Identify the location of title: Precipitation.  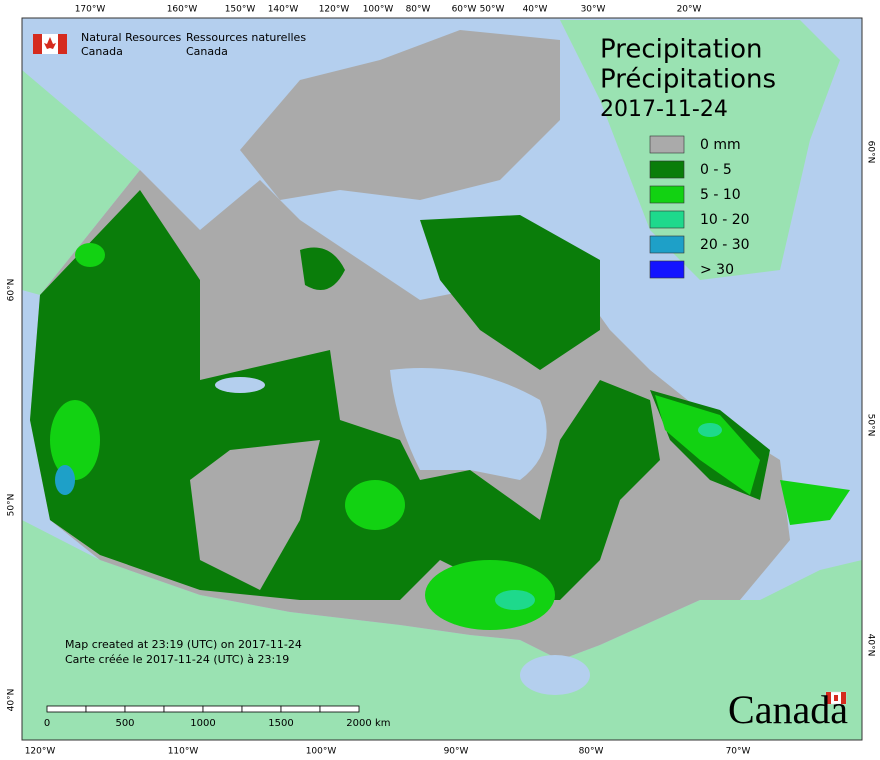
(681, 50).